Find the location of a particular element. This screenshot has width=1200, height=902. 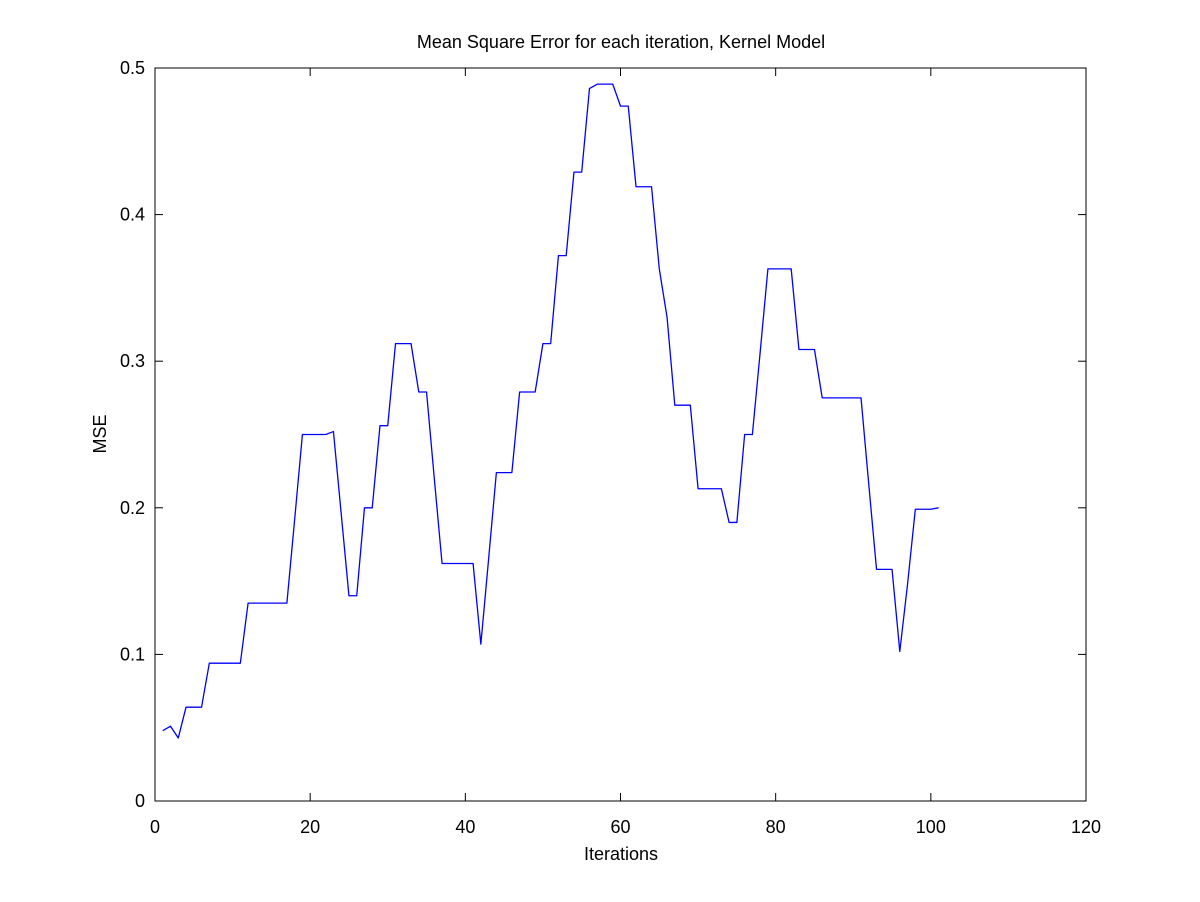

x-tick-label: 0 is located at coordinates (155, 827).